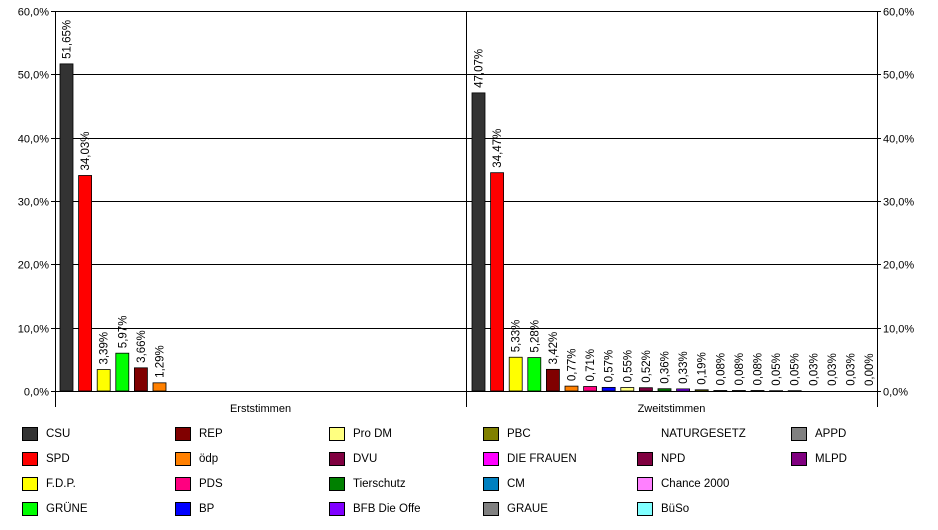  Describe the element at coordinates (898, 266) in the screenshot. I see `y-tick-label-right: 20,0%` at that location.